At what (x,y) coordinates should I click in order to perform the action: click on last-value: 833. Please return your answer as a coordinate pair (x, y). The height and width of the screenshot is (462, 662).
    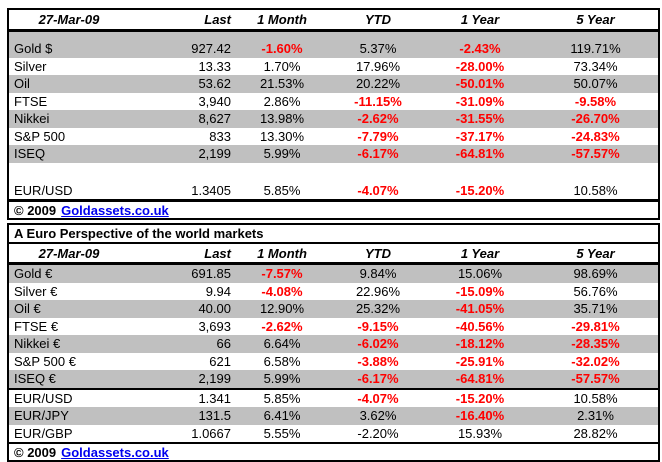
    Looking at the image, I should click on (220, 136).